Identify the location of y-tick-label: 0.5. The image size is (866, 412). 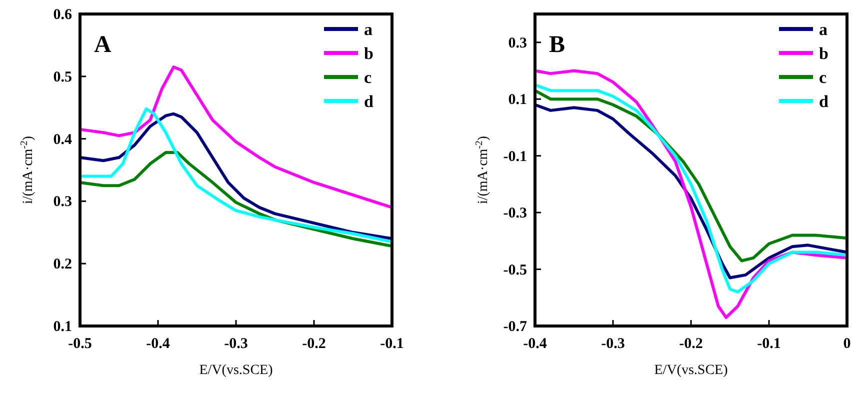
(62, 77).